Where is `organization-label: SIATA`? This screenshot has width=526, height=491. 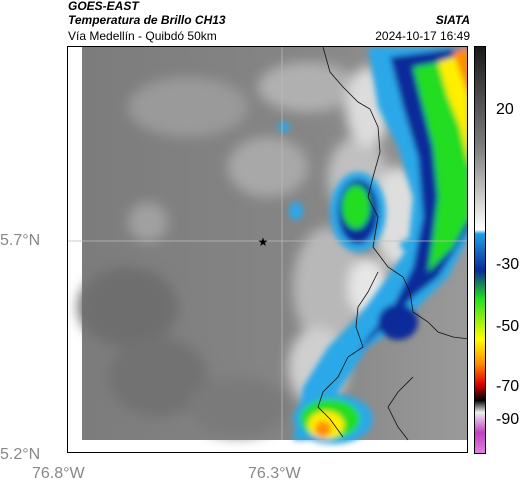 organization-label: SIATA is located at coordinates (452, 20).